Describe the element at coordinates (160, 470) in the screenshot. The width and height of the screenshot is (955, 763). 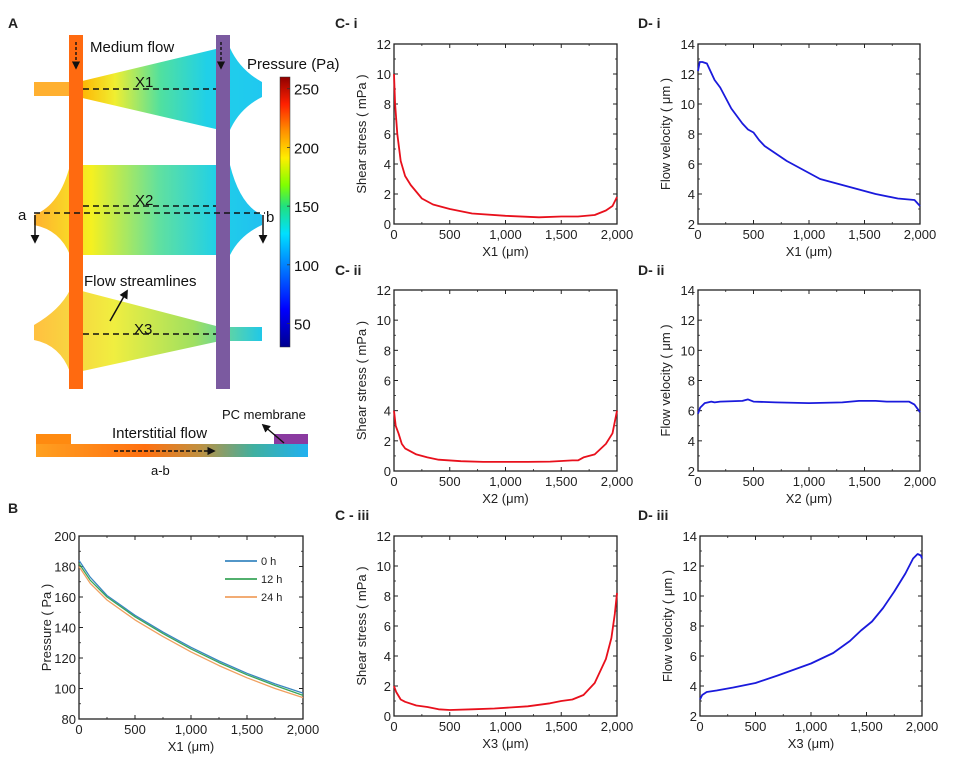
I see `label-section-a-b: a-b` at that location.